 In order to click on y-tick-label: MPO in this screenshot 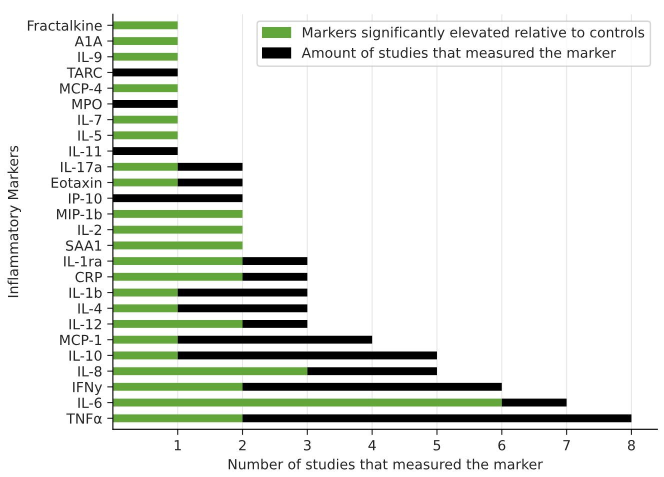, I will do `click(87, 104)`.